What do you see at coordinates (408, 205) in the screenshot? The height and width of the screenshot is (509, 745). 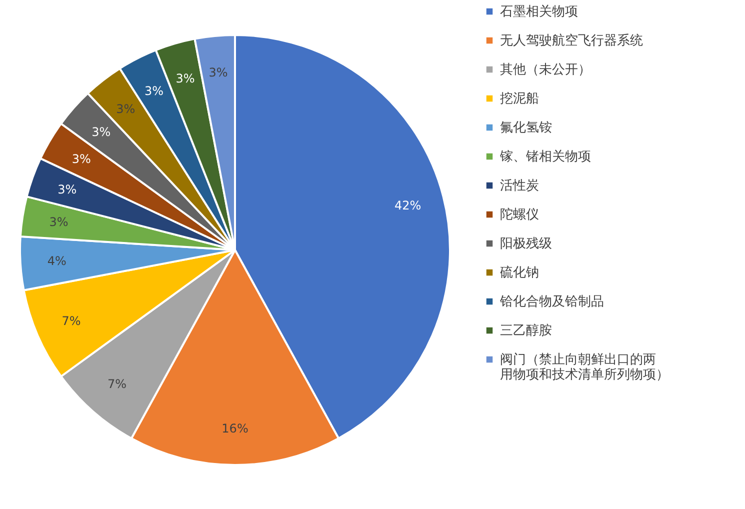 I see `data-label: 42%` at bounding box center [408, 205].